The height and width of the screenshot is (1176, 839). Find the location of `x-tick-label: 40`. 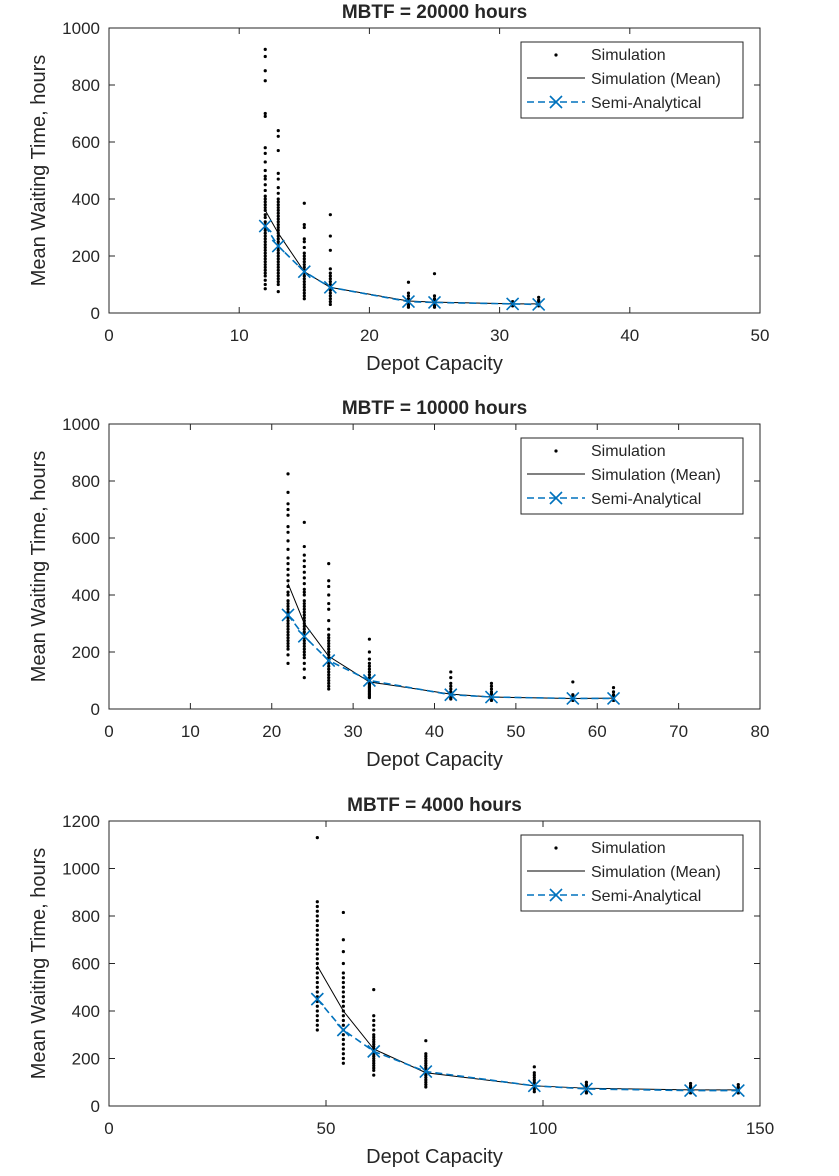

x-tick-label: 40 is located at coordinates (629, 335).